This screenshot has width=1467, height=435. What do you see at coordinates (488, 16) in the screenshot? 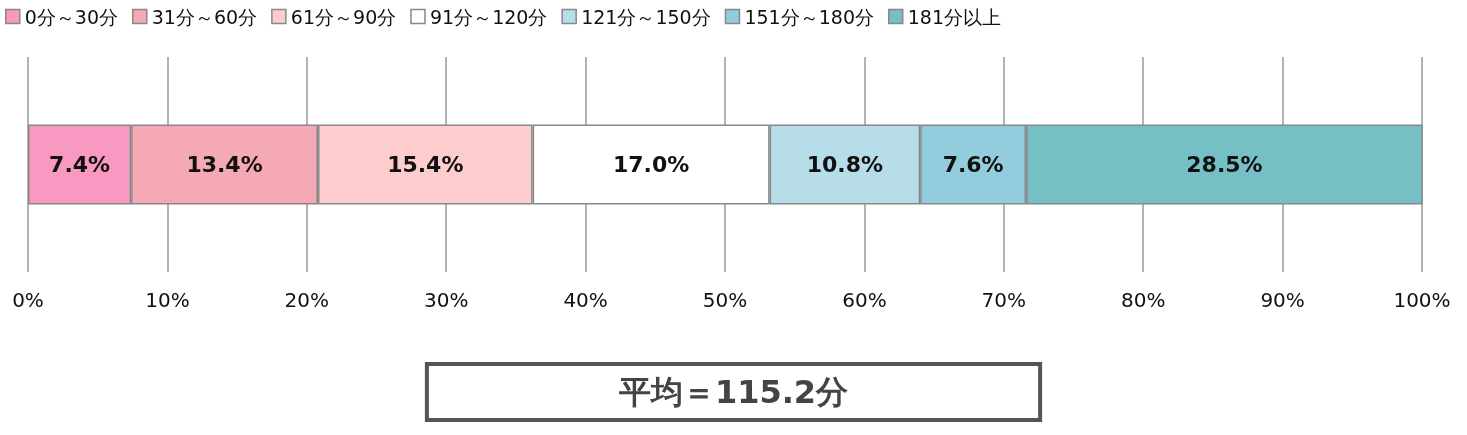
I see `legend-label: 91分～120分` at bounding box center [488, 16].